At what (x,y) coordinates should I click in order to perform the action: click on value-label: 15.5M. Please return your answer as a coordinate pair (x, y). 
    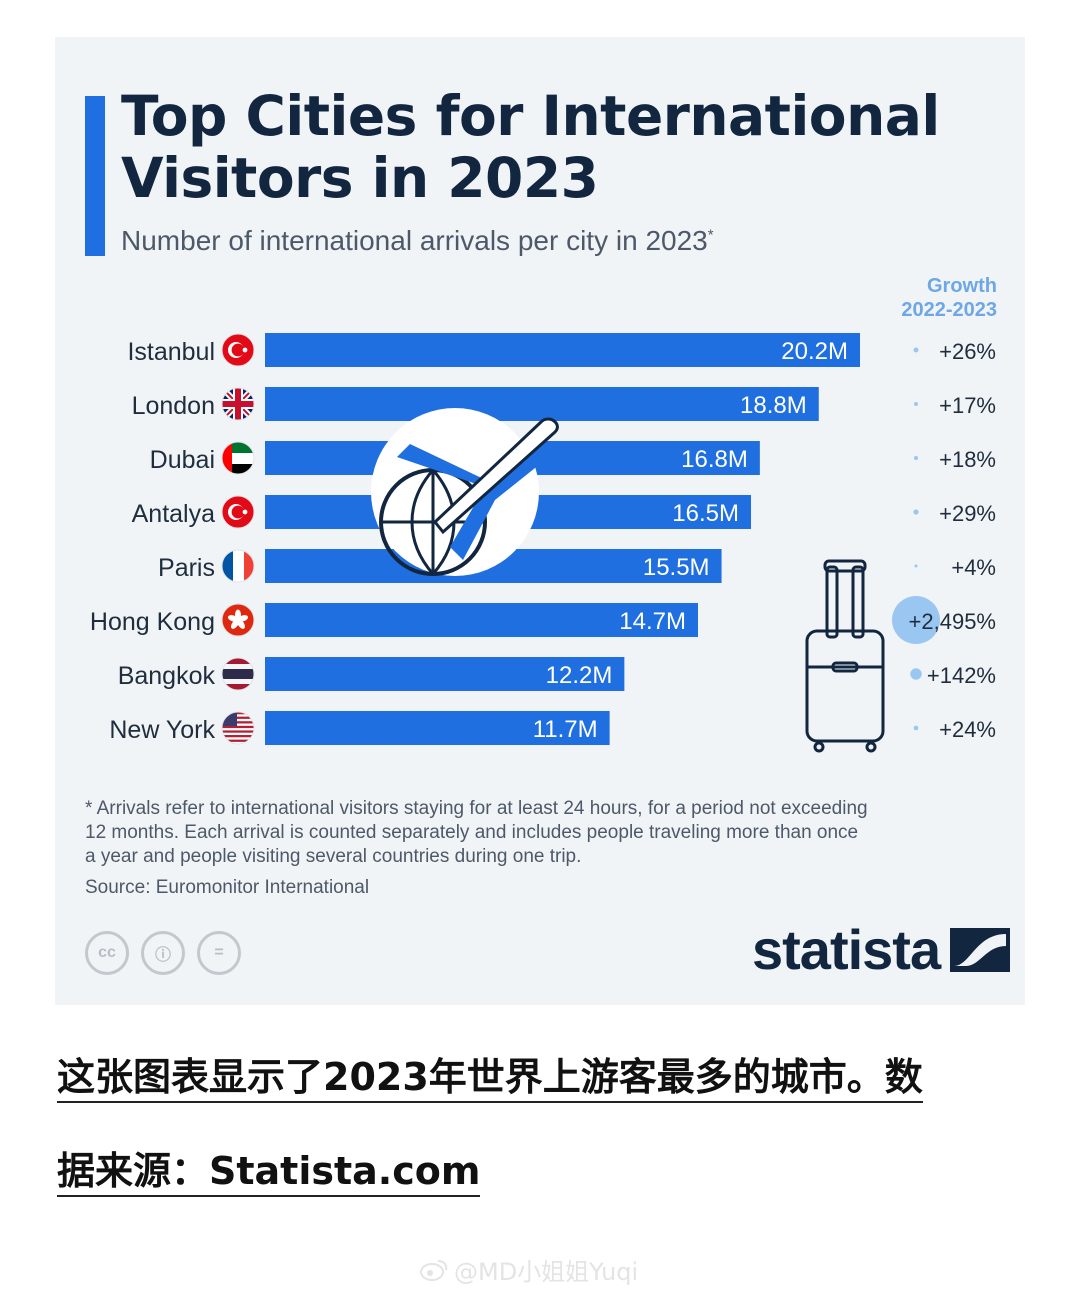
    Looking at the image, I should click on (676, 567).